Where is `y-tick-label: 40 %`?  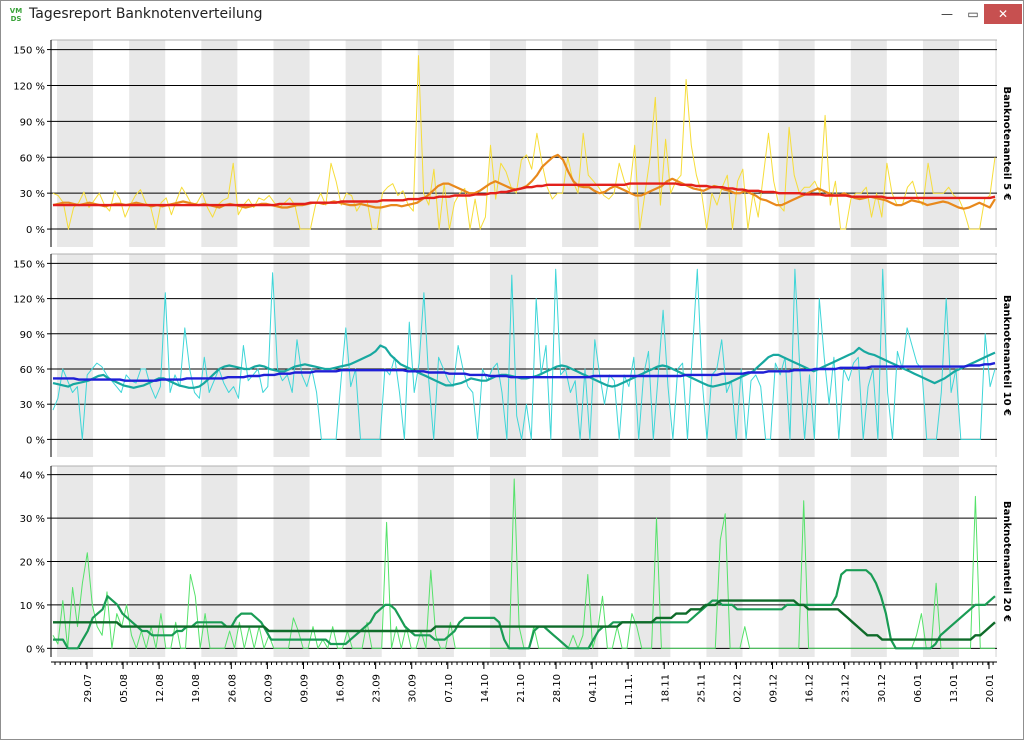 y-tick-label: 40 % is located at coordinates (32, 476).